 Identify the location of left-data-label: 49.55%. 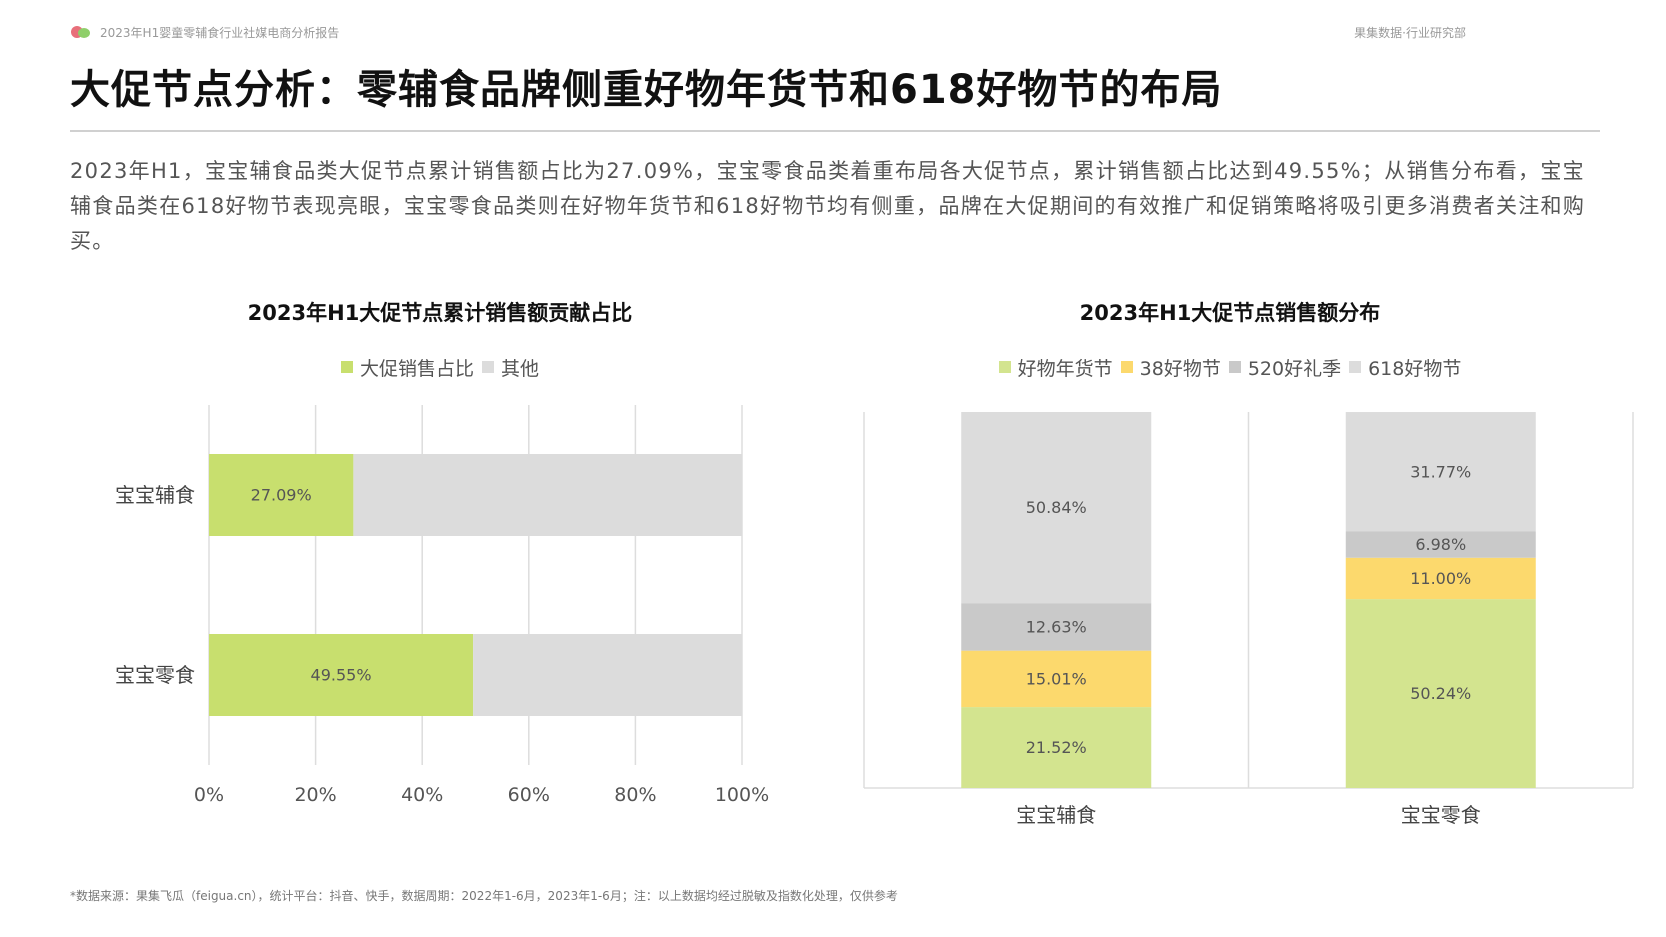
(341, 675).